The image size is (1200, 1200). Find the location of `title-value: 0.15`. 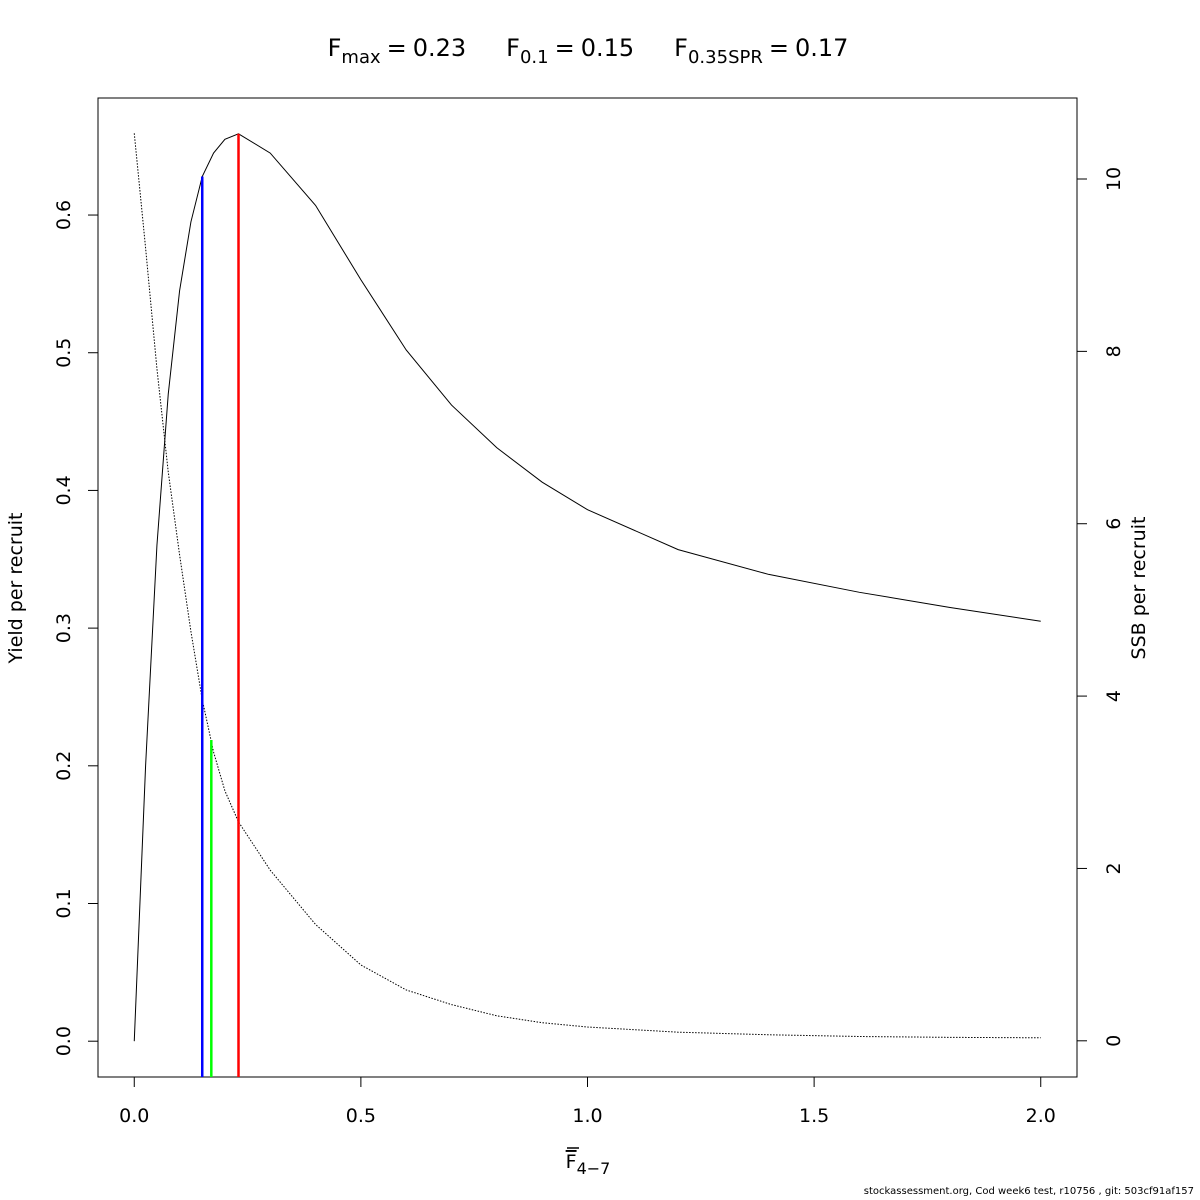

title-value: 0.15 is located at coordinates (607, 48).